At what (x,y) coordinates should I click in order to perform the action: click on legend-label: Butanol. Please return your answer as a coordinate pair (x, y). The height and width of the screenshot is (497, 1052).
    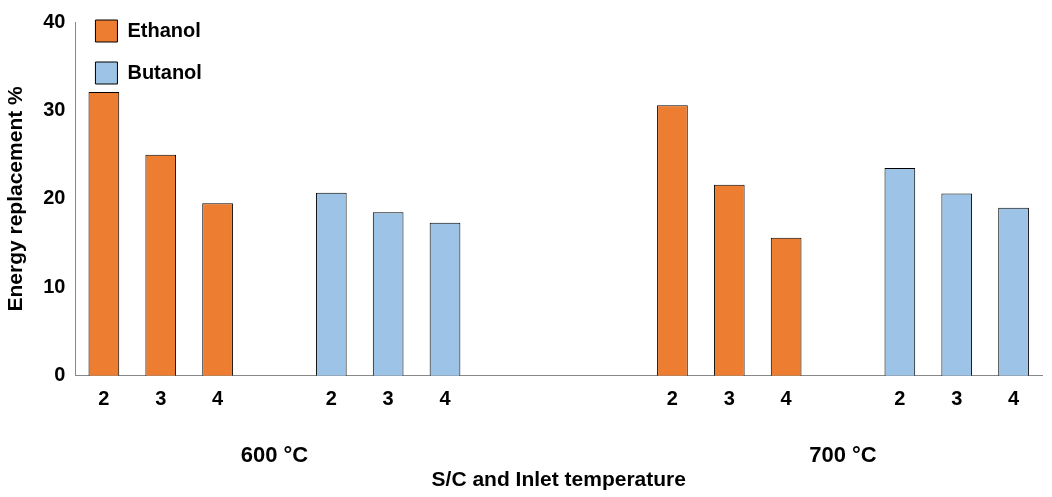
    Looking at the image, I should click on (164, 71).